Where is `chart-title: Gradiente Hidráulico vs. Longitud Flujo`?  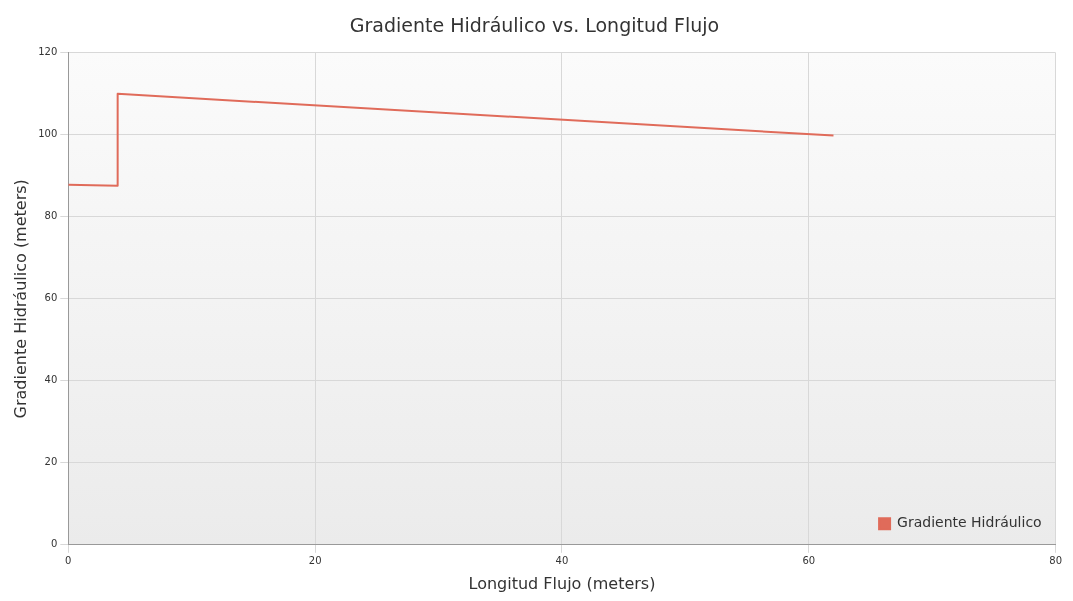 chart-title: Gradiente Hidráulico vs. Longitud Flujo is located at coordinates (534, 25).